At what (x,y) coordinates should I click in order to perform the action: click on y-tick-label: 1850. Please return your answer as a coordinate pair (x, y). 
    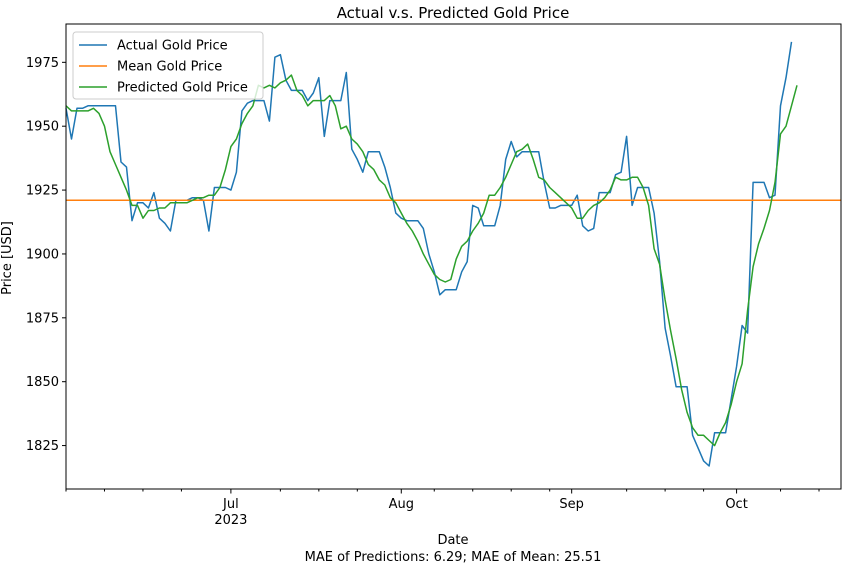
    Looking at the image, I should click on (42, 382).